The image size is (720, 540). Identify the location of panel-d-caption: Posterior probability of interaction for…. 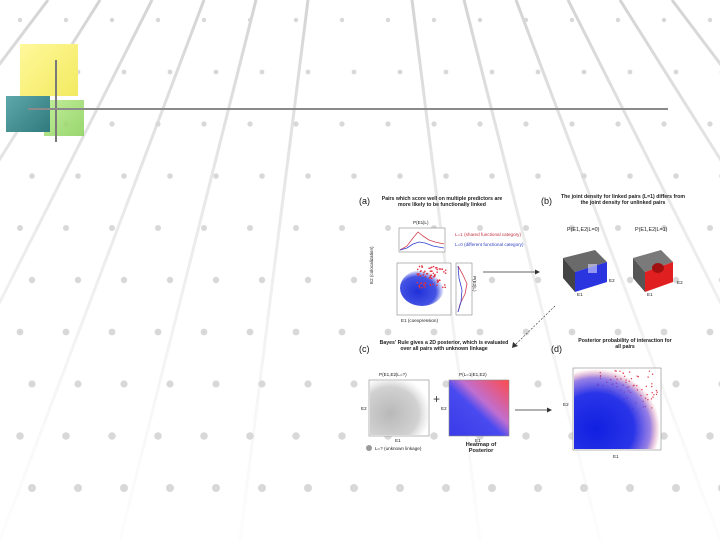
(625, 344).